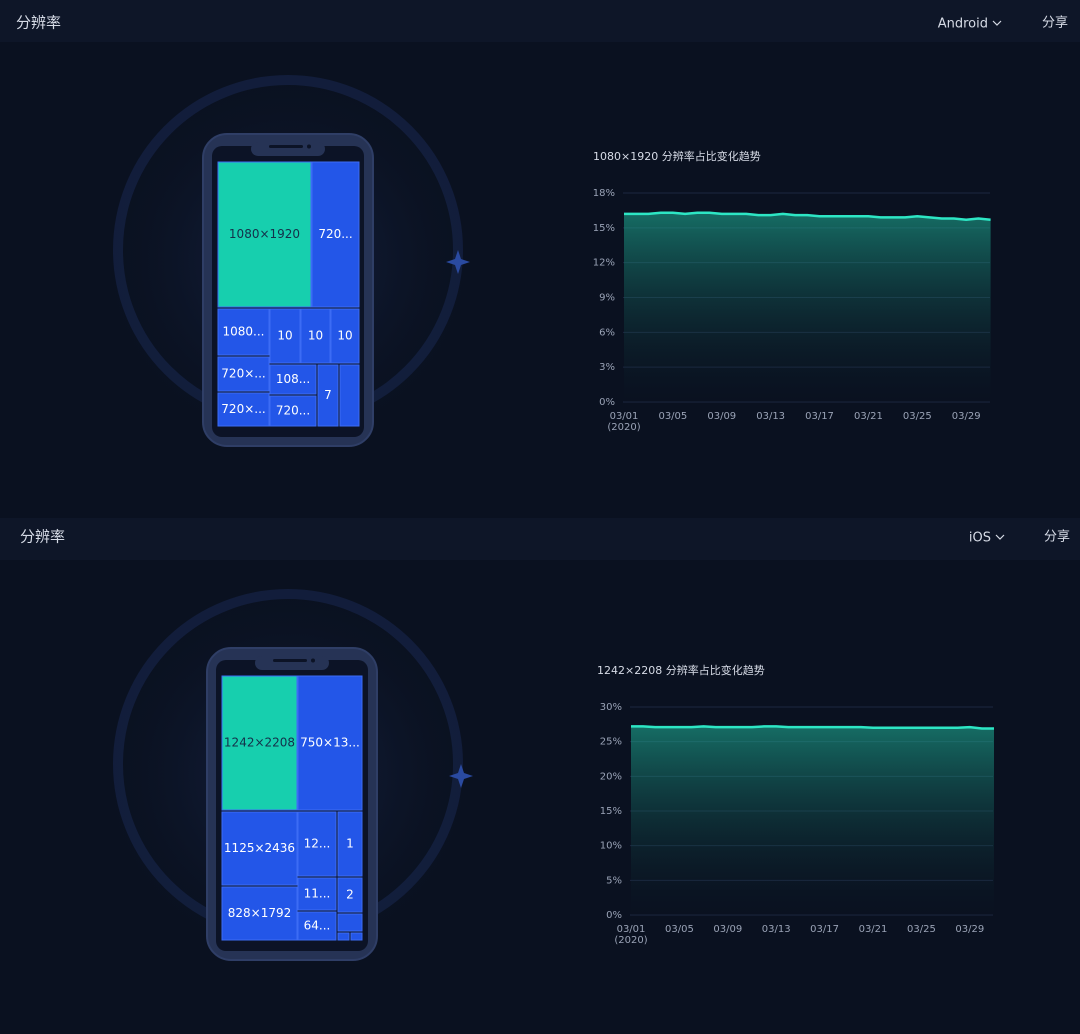  I want to click on treemap-label: 828×1792, so click(260, 913).